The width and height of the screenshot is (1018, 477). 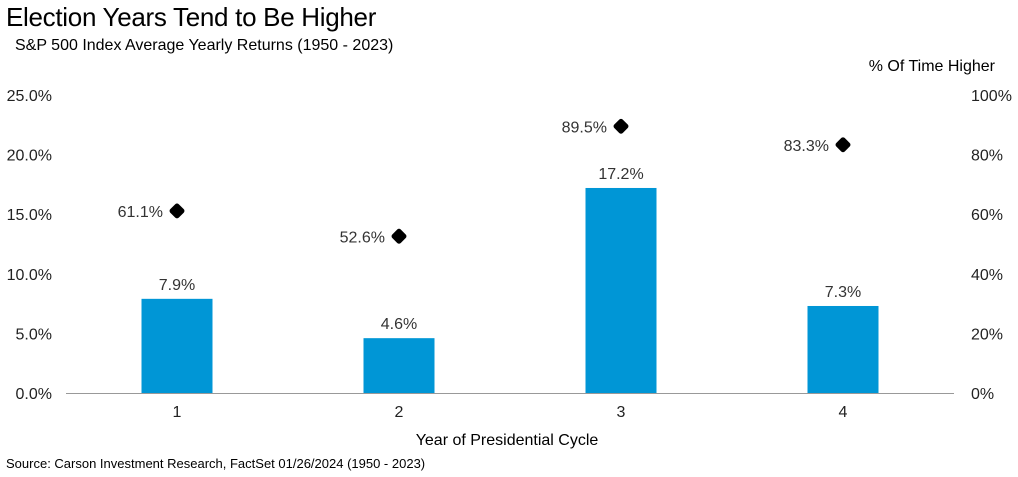 I want to click on y2-tick-label: 80%, so click(x=987, y=156).